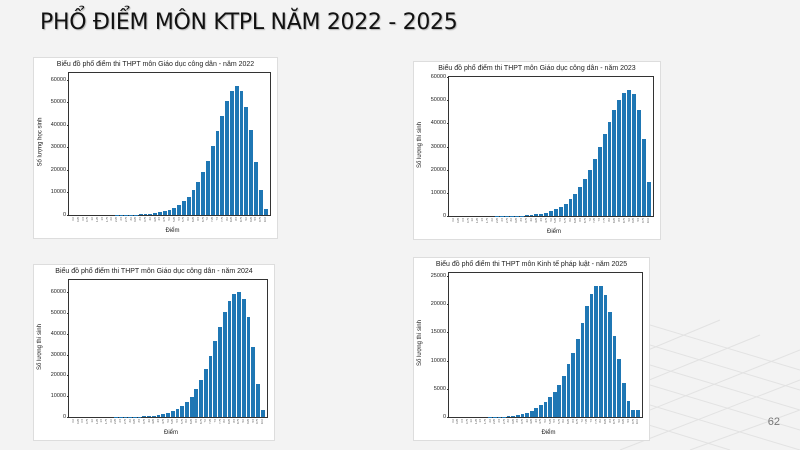 The width and height of the screenshot is (800, 450). Describe the element at coordinates (234, 421) in the screenshot. I see `x-tick: 8.5` at that location.